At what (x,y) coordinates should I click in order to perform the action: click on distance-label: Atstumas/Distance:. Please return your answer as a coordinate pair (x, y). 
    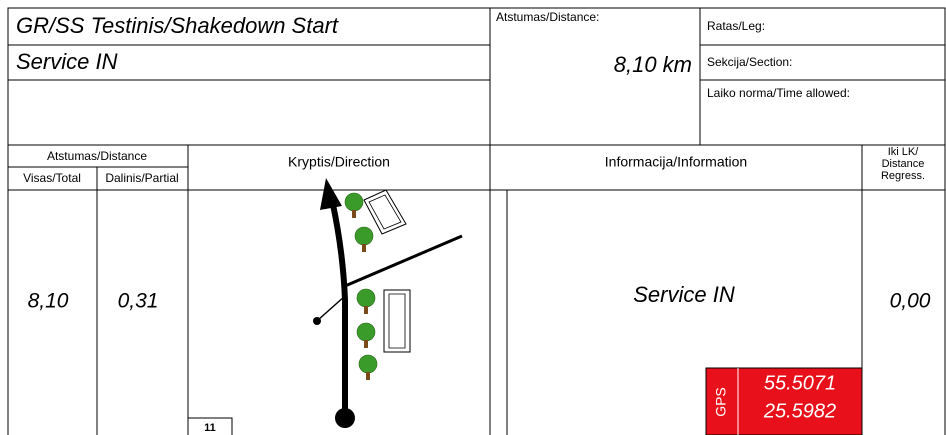
    Looking at the image, I should click on (547, 17).